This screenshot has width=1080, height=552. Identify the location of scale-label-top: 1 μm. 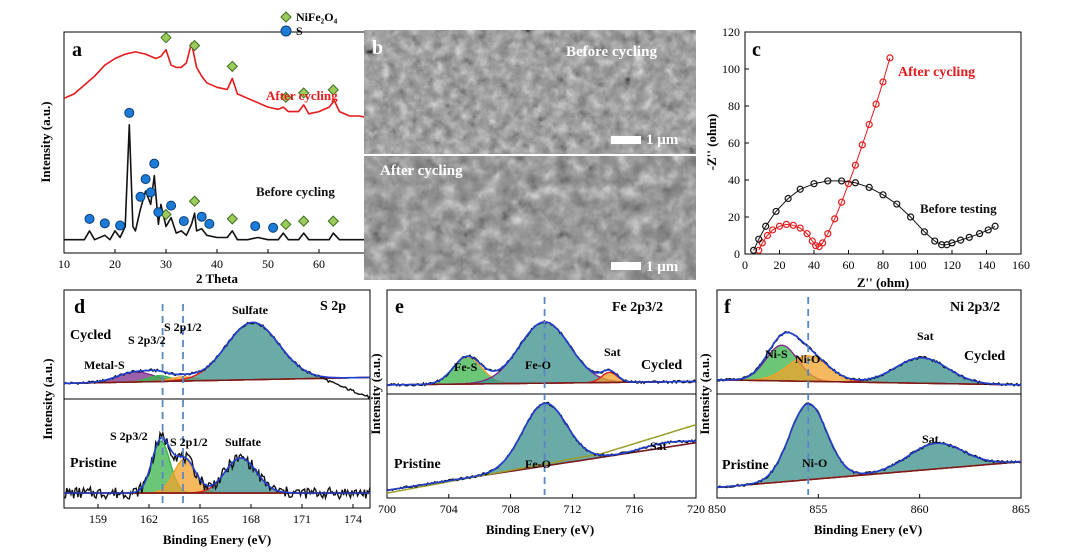
(662, 140).